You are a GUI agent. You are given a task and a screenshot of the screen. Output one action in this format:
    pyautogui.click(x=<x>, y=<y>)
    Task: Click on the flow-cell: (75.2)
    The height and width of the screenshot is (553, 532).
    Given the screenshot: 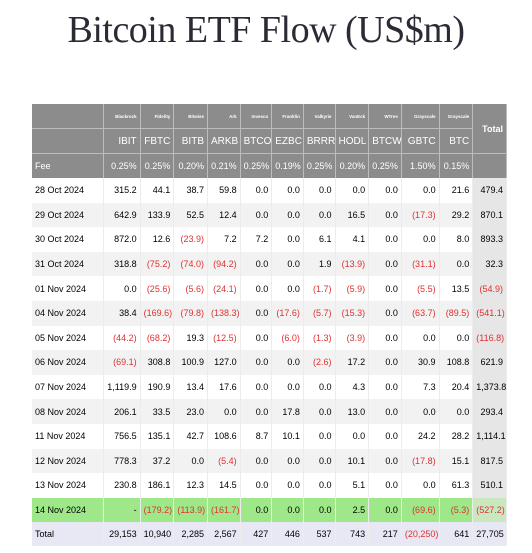 What is the action you would take?
    pyautogui.click(x=157, y=264)
    